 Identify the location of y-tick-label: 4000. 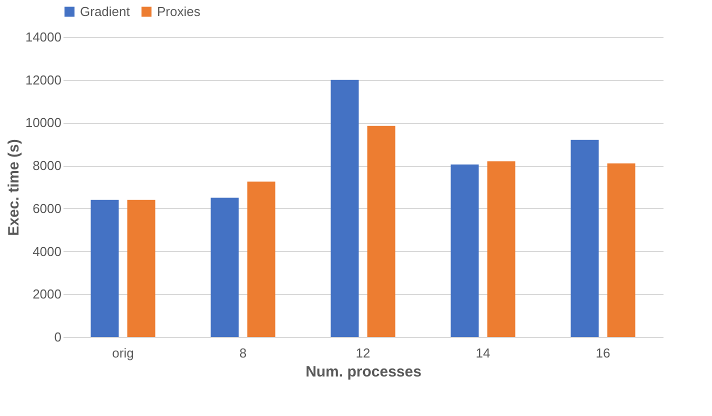
(47, 251).